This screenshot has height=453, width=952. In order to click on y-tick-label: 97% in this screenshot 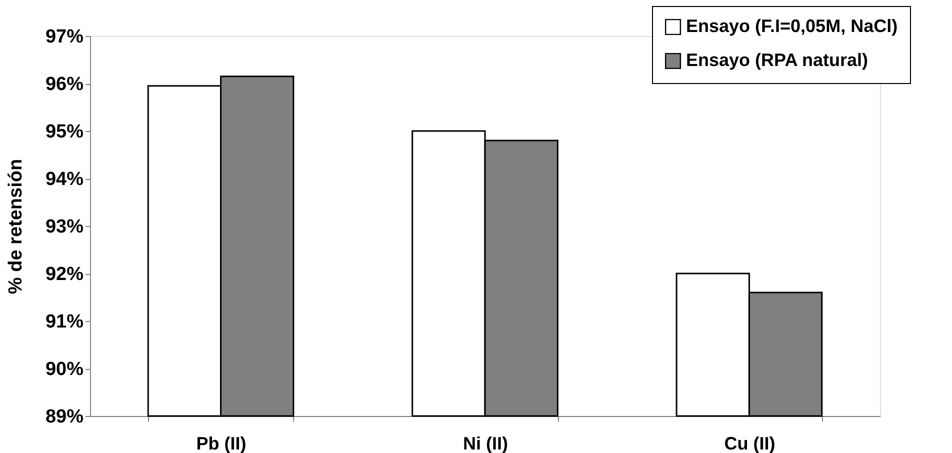, I will do `click(64, 37)`.